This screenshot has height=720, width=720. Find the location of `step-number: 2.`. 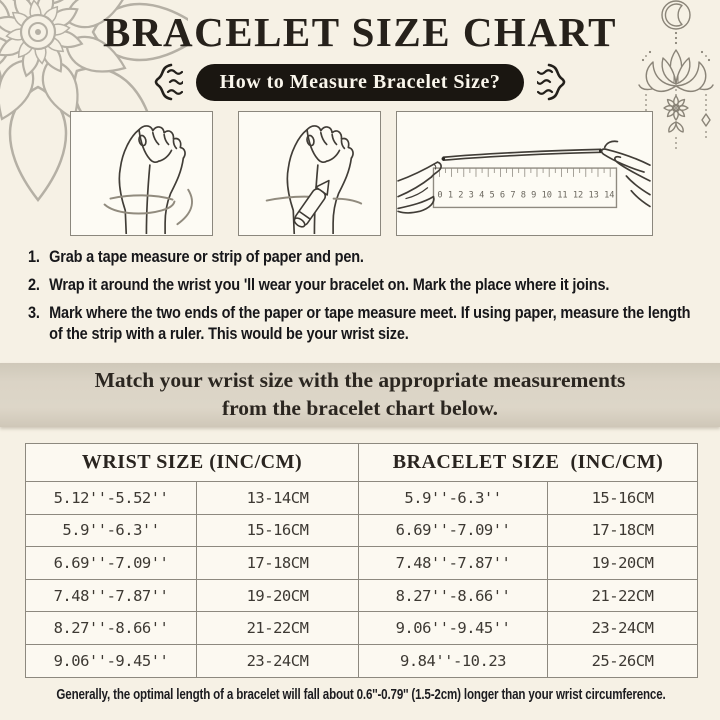

step-number: 2. is located at coordinates (34, 285).